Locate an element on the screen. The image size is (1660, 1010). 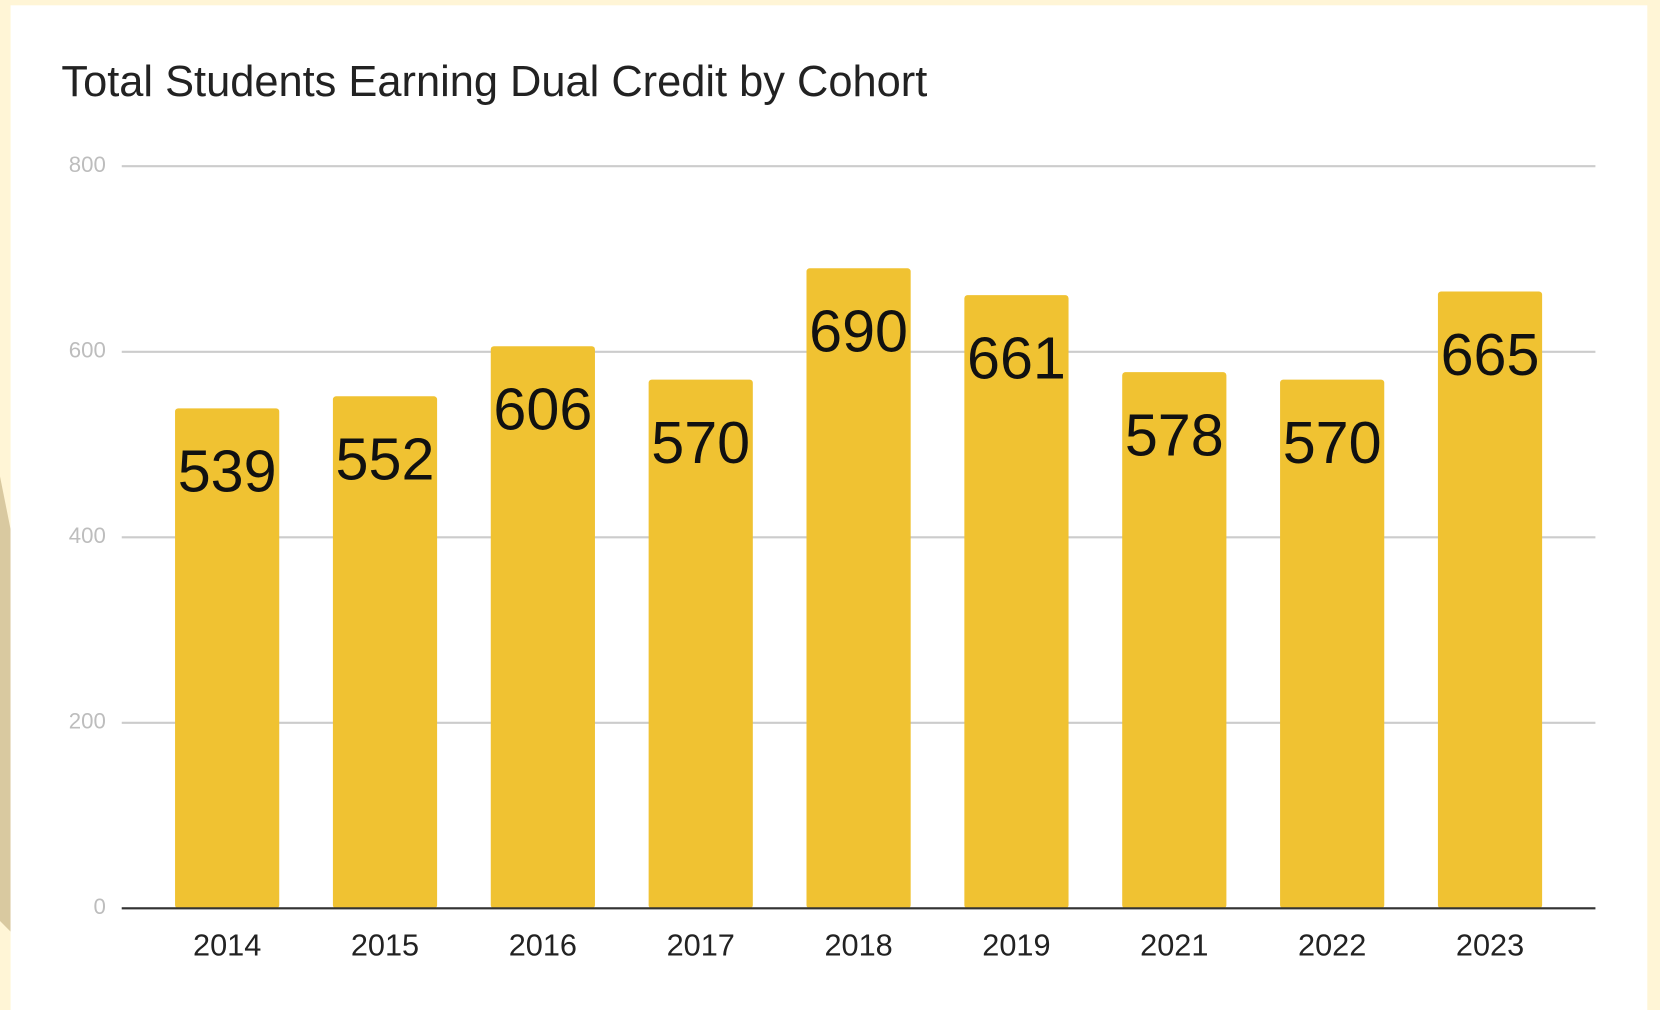
y-tick-label: 800 is located at coordinates (87, 164).